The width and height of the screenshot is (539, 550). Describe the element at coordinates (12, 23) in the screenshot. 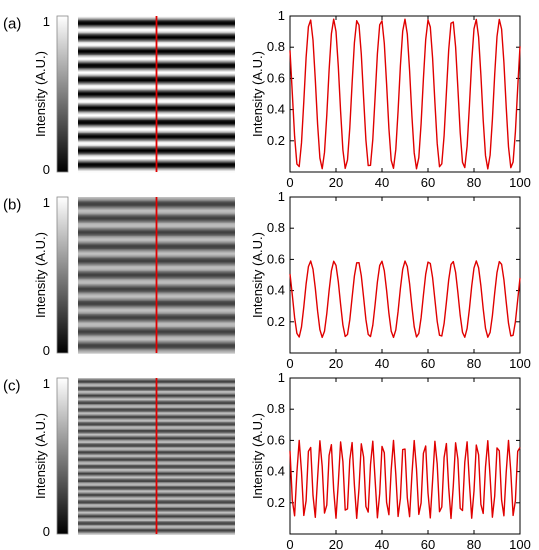

I see `panel-label: (a)` at that location.